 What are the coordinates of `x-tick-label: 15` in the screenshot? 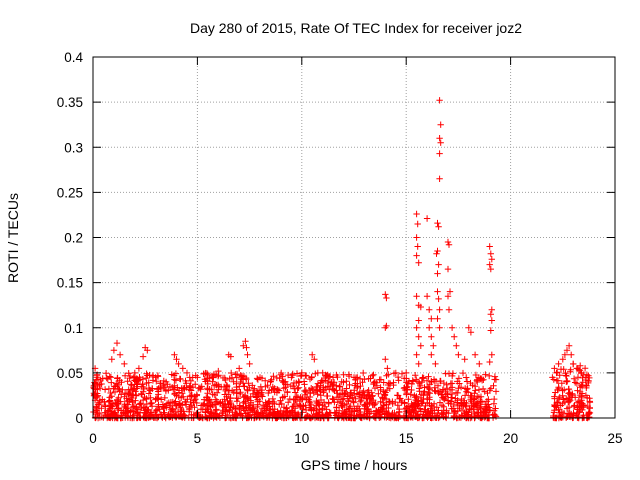 It's located at (406, 438).